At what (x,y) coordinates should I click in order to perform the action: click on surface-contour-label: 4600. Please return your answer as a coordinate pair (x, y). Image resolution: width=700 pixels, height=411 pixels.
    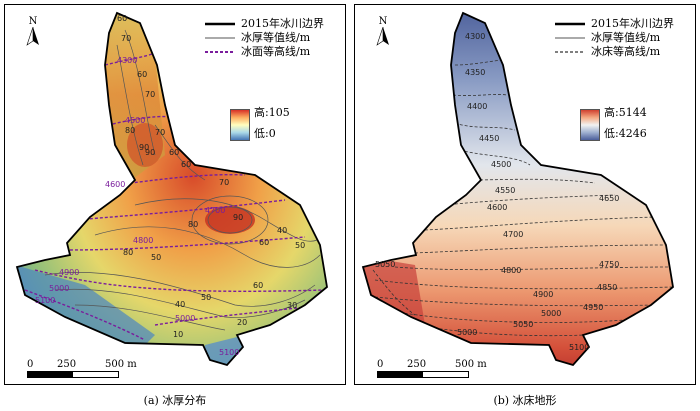
    Looking at the image, I should click on (115, 184).